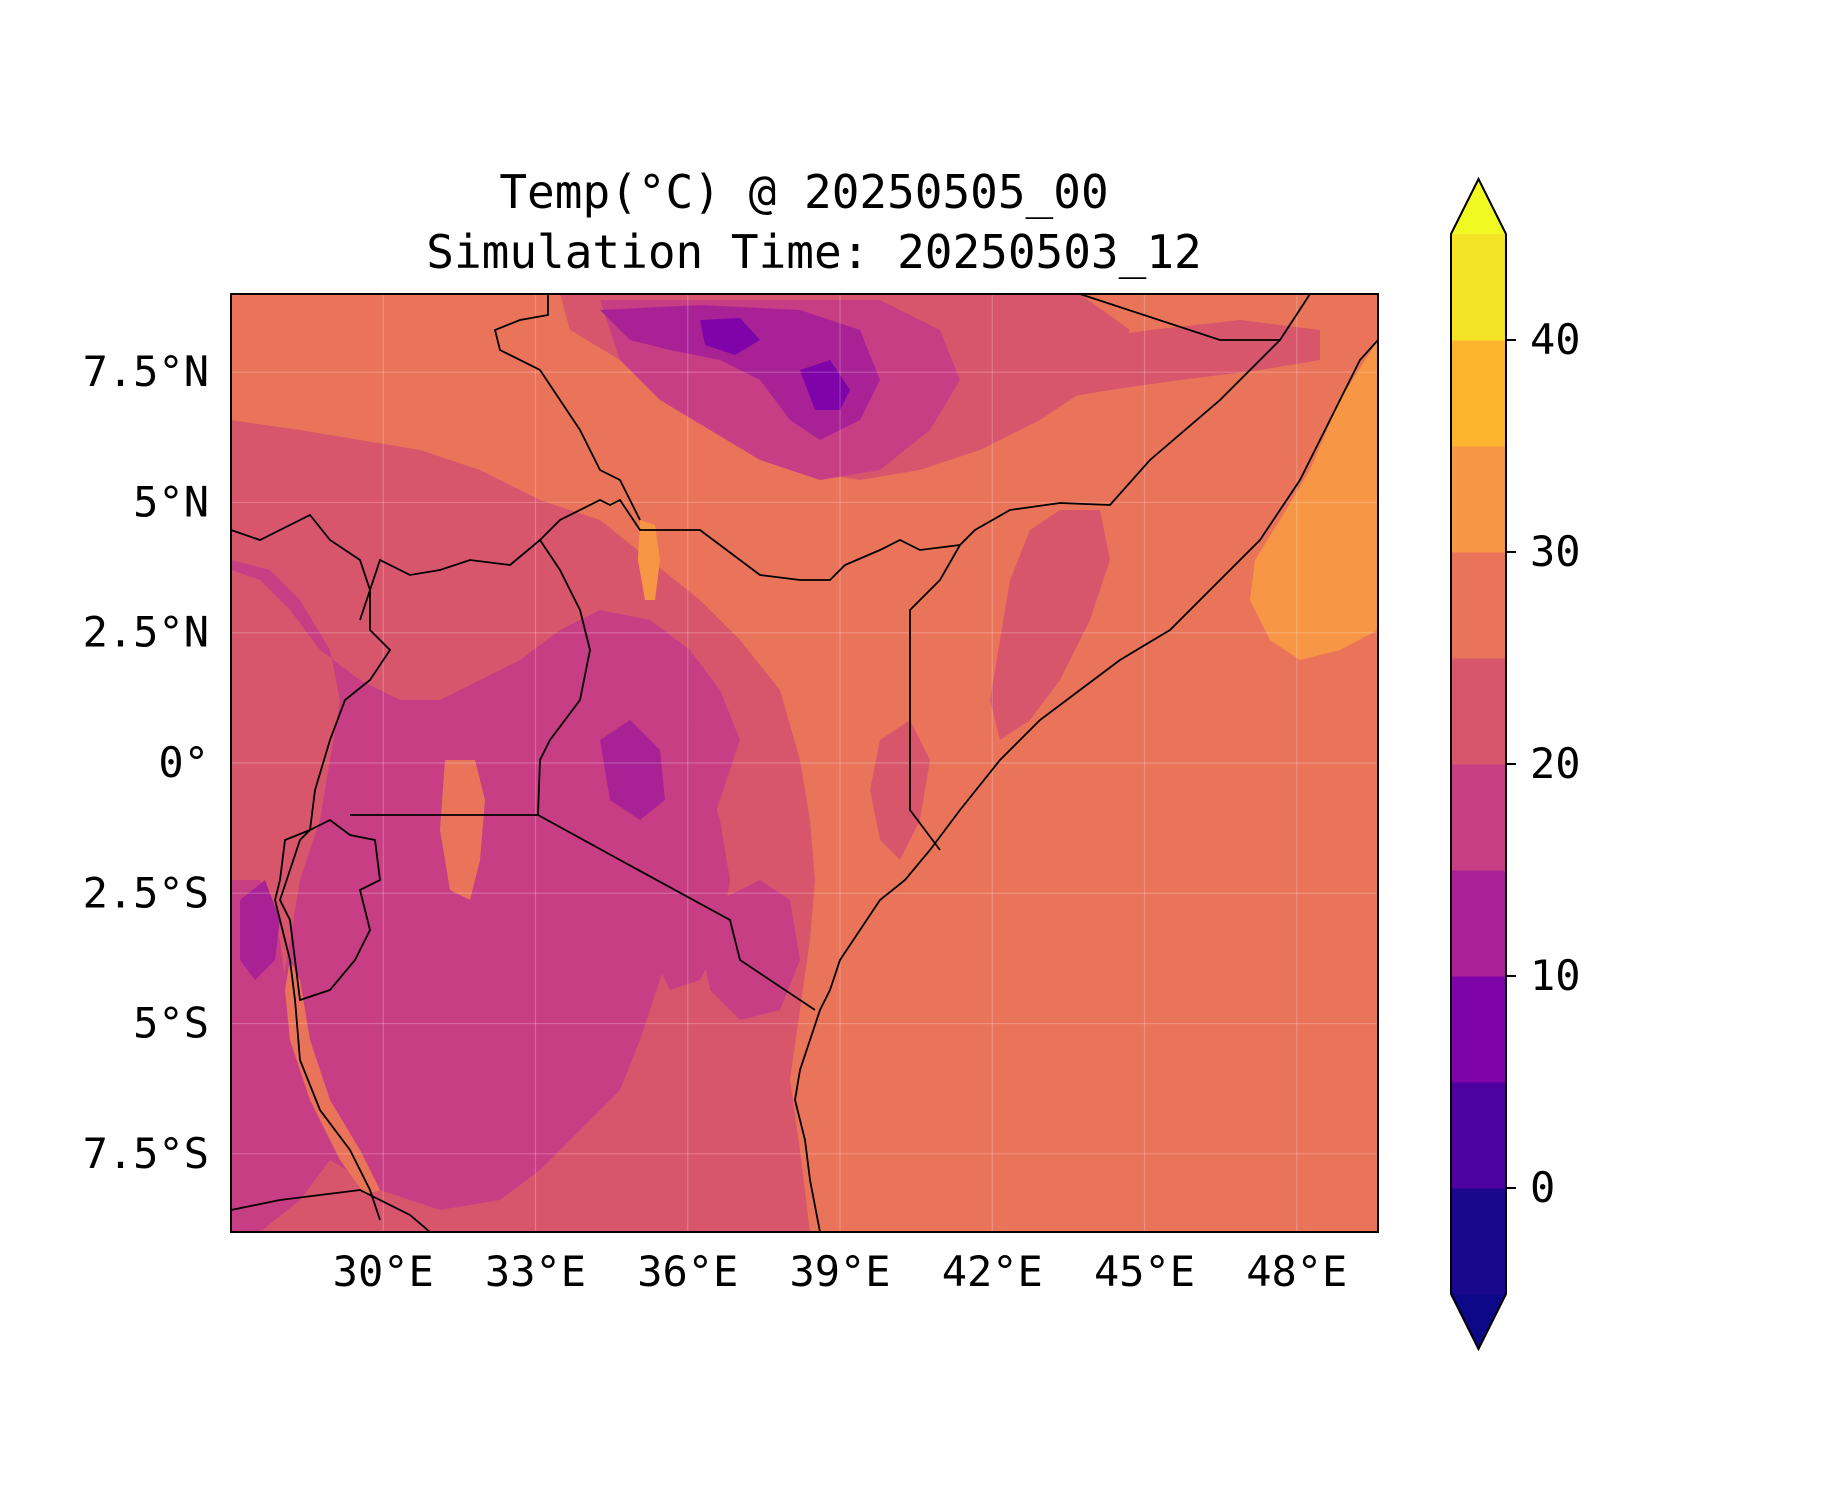  Describe the element at coordinates (260, 930) in the screenshot. I see `temp-region-rwenzori` at that location.